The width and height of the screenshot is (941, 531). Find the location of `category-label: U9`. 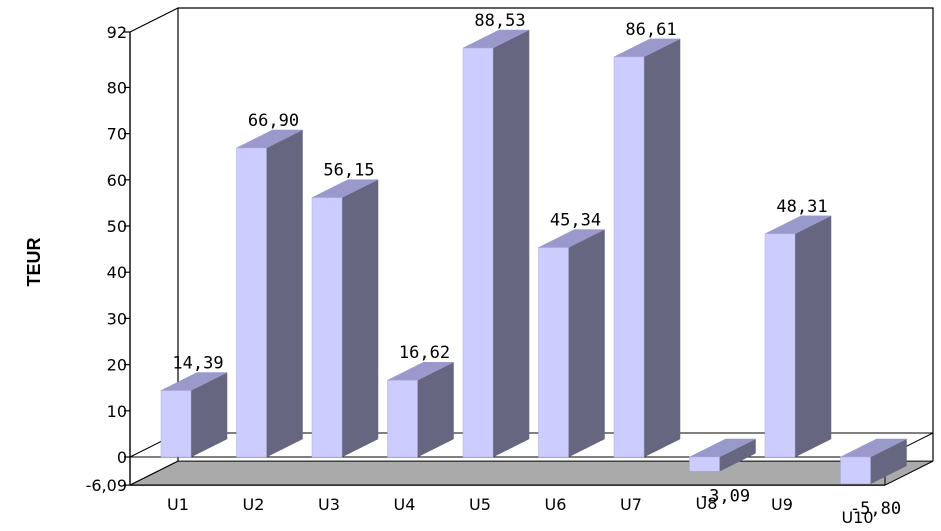

category-label: U9 is located at coordinates (782, 504).